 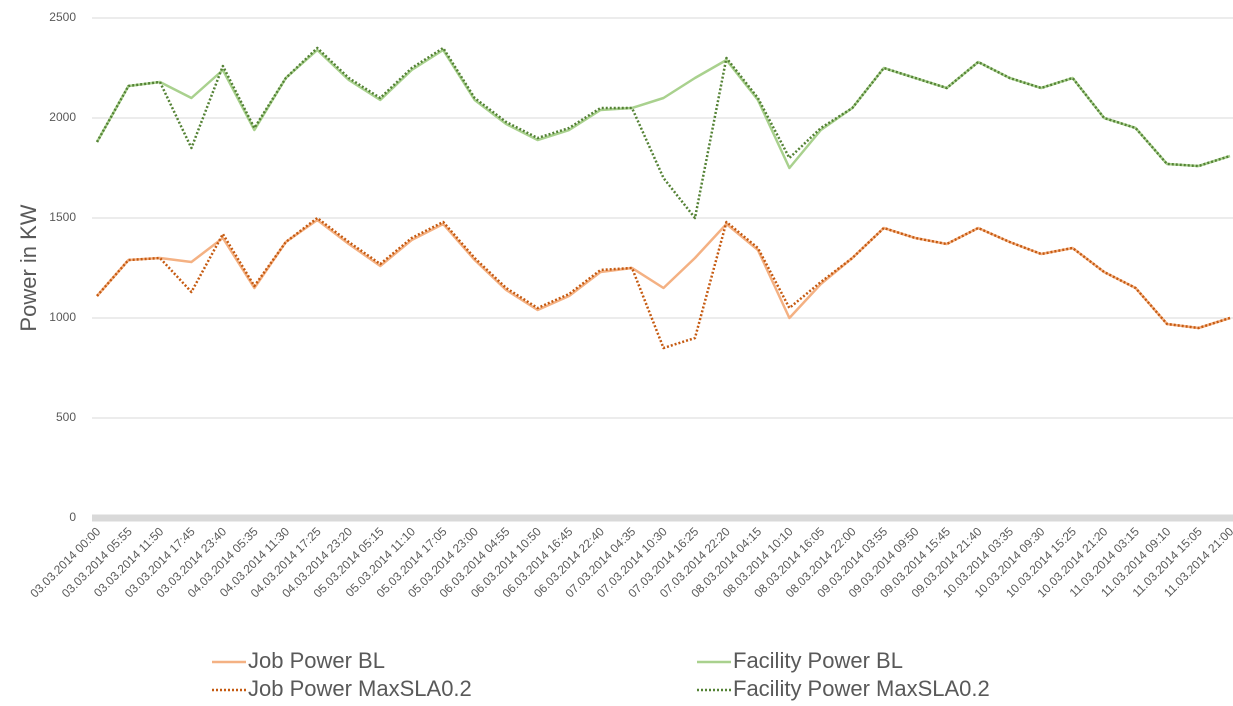 I want to click on y-tick-label: 500, so click(x=66, y=417).